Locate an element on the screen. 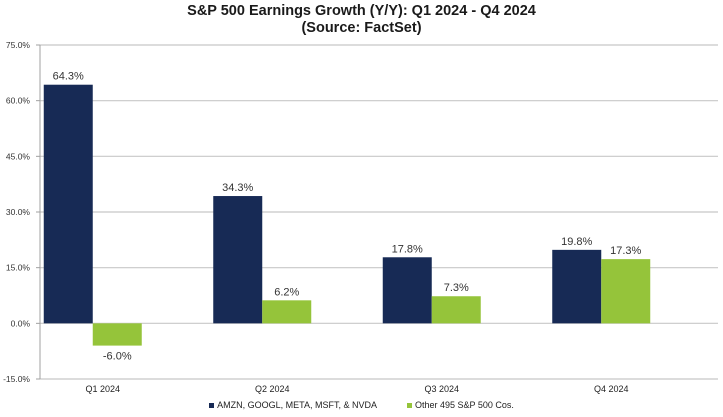 This screenshot has width=723, height=417. y-tick-label: 60.0% is located at coordinates (18, 101).